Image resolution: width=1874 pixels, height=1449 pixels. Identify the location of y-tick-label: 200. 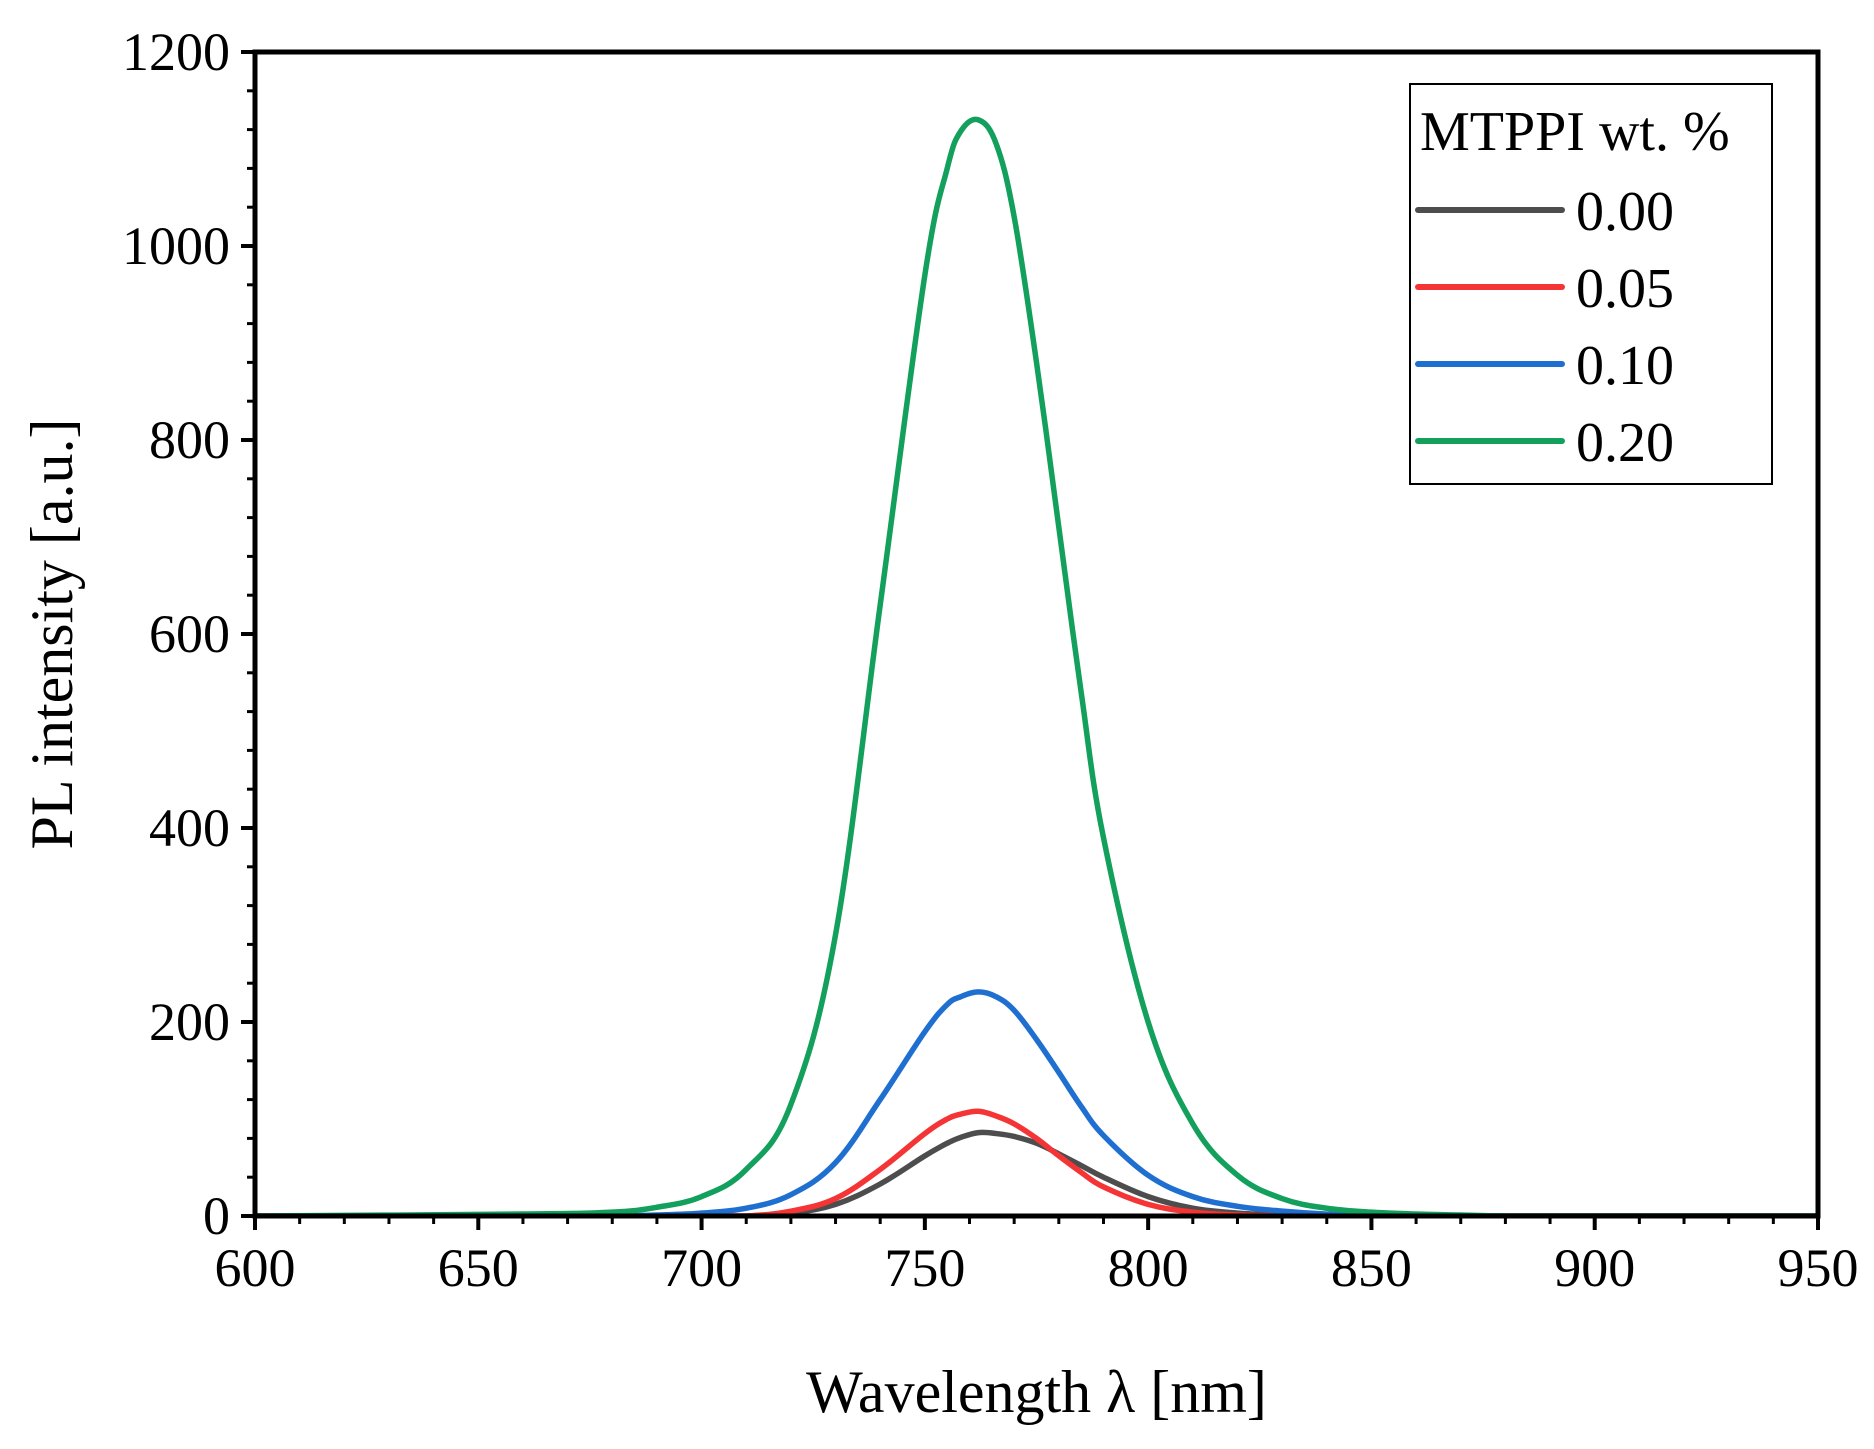
(189, 1022).